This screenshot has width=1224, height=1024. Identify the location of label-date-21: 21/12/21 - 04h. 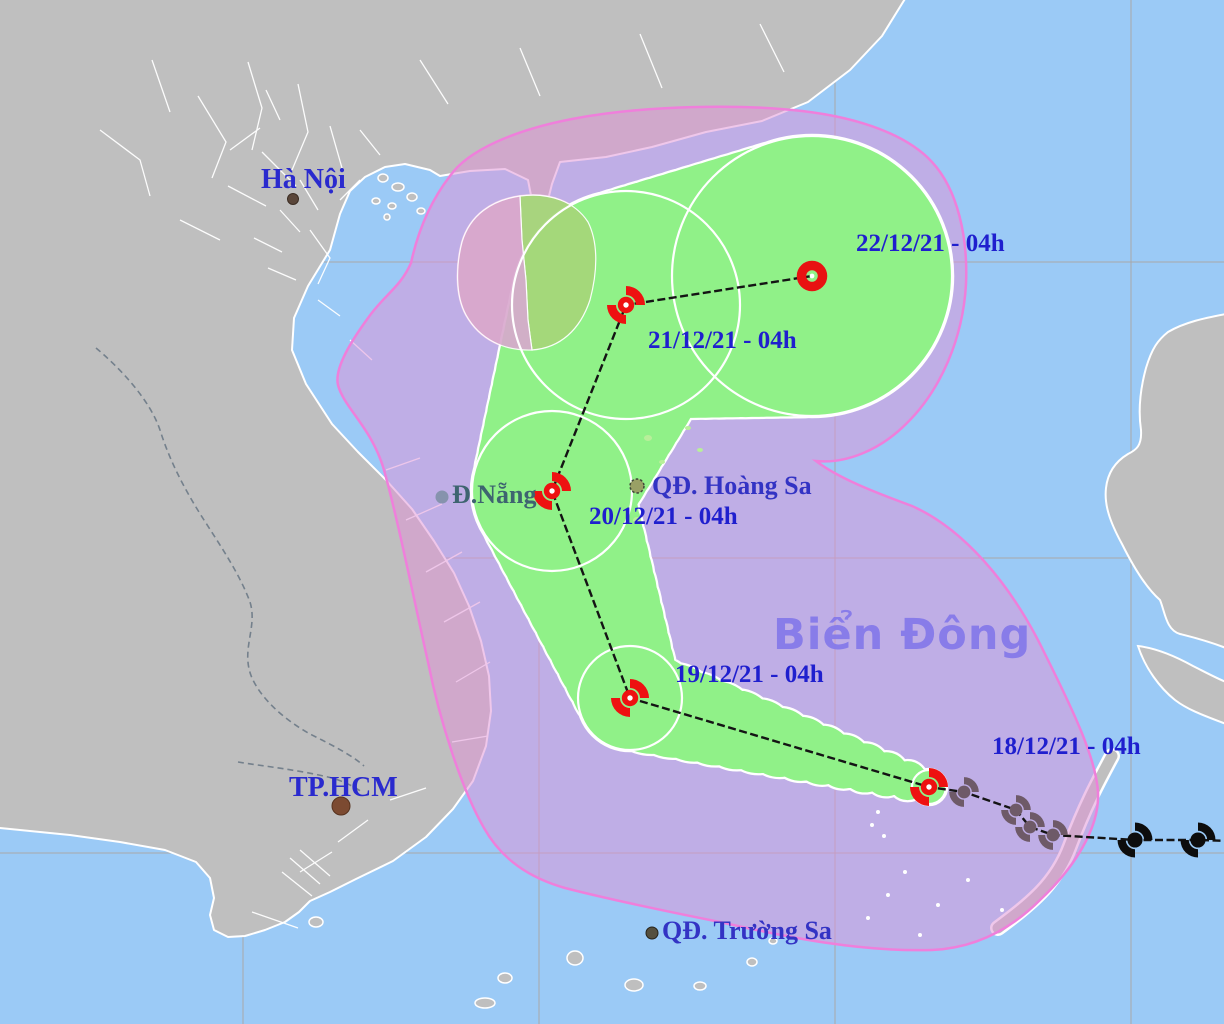
(722, 340).